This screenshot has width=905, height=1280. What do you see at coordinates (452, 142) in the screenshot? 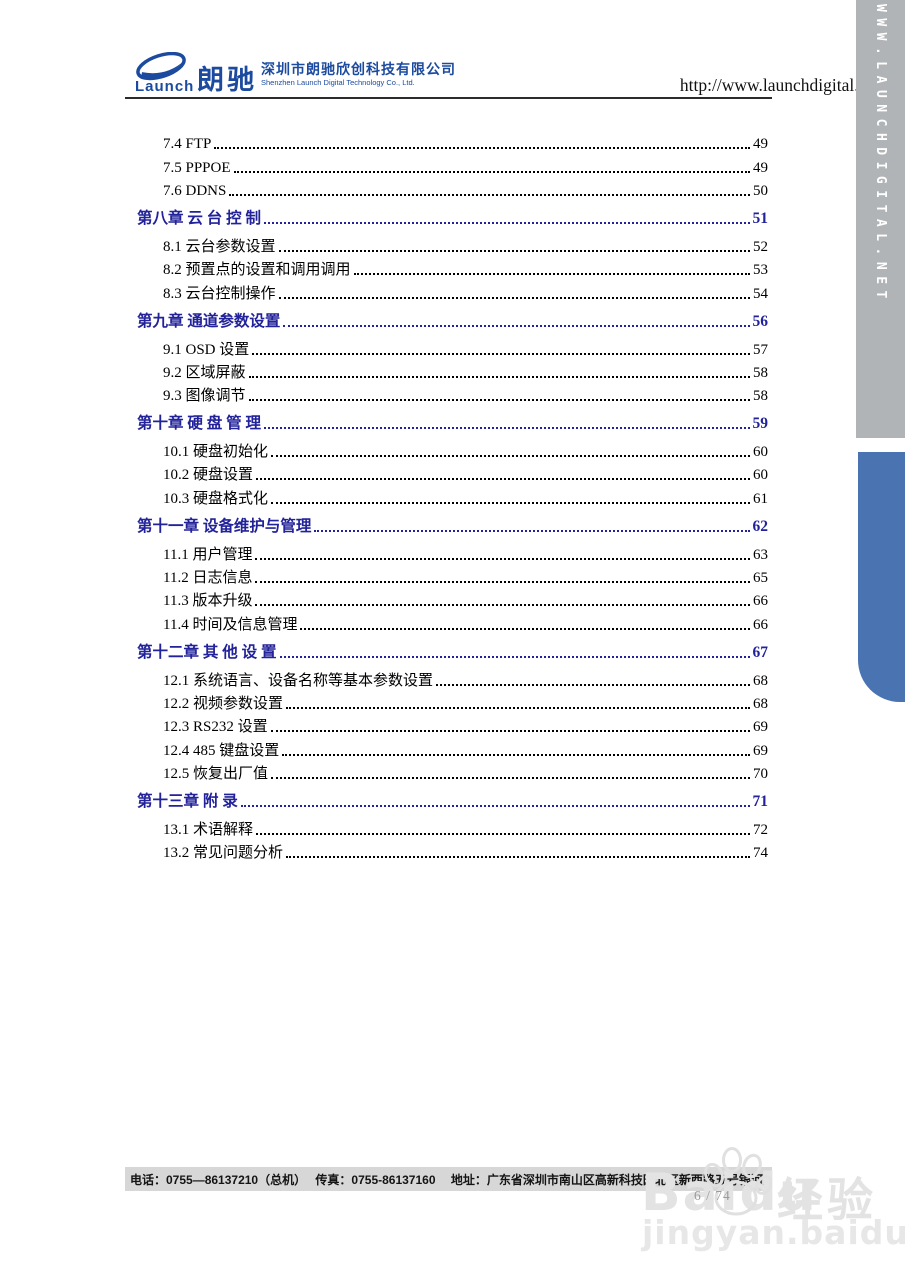
I see `toc-entry: 7.4 FTP 49` at bounding box center [452, 142].